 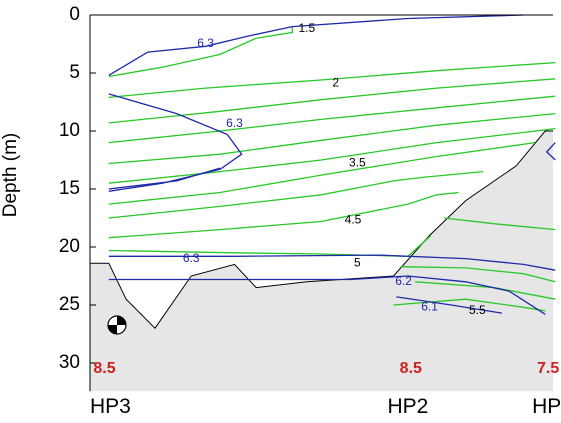 What do you see at coordinates (69, 130) in the screenshot?
I see `y-tick-label-10: 10` at bounding box center [69, 130].